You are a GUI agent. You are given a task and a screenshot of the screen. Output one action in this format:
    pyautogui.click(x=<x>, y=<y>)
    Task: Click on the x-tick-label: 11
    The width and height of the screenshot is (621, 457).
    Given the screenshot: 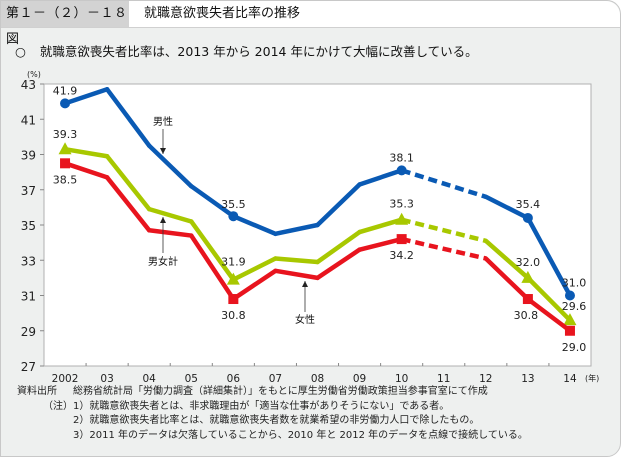 What is the action you would take?
    pyautogui.click(x=443, y=379)
    